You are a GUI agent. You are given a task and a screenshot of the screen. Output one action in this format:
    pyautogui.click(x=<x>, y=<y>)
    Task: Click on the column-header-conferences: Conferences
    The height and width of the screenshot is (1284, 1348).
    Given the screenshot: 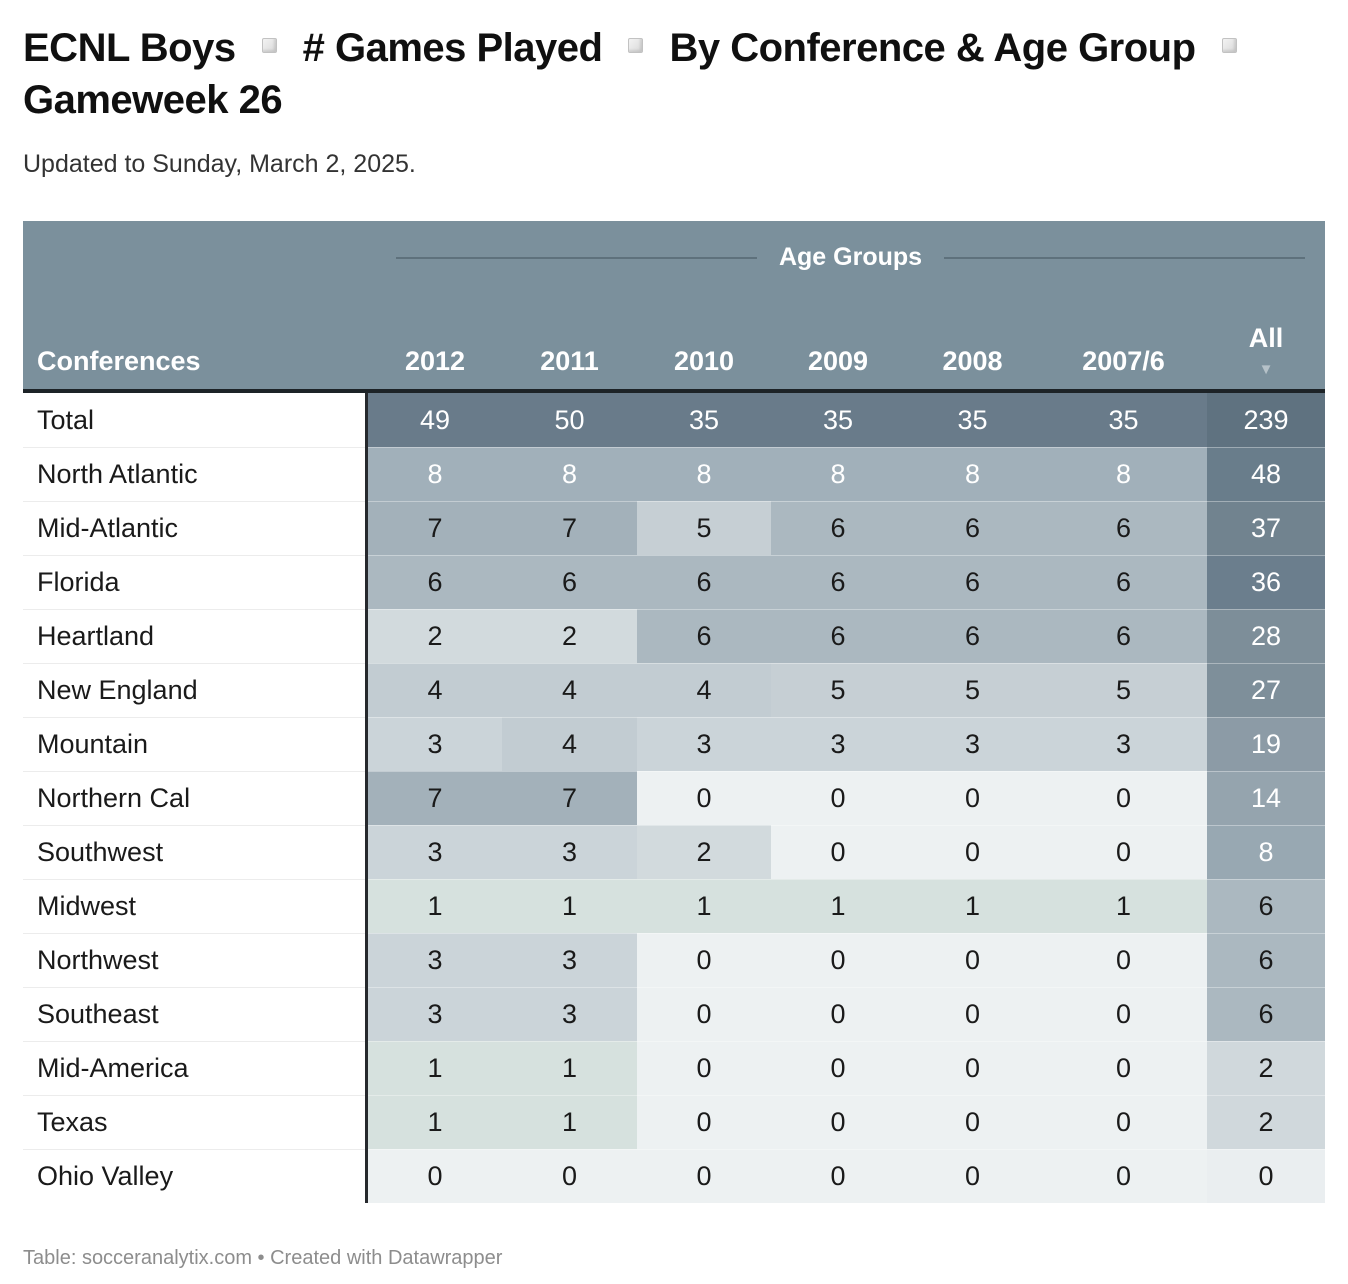 What is the action you would take?
    pyautogui.click(x=119, y=361)
    